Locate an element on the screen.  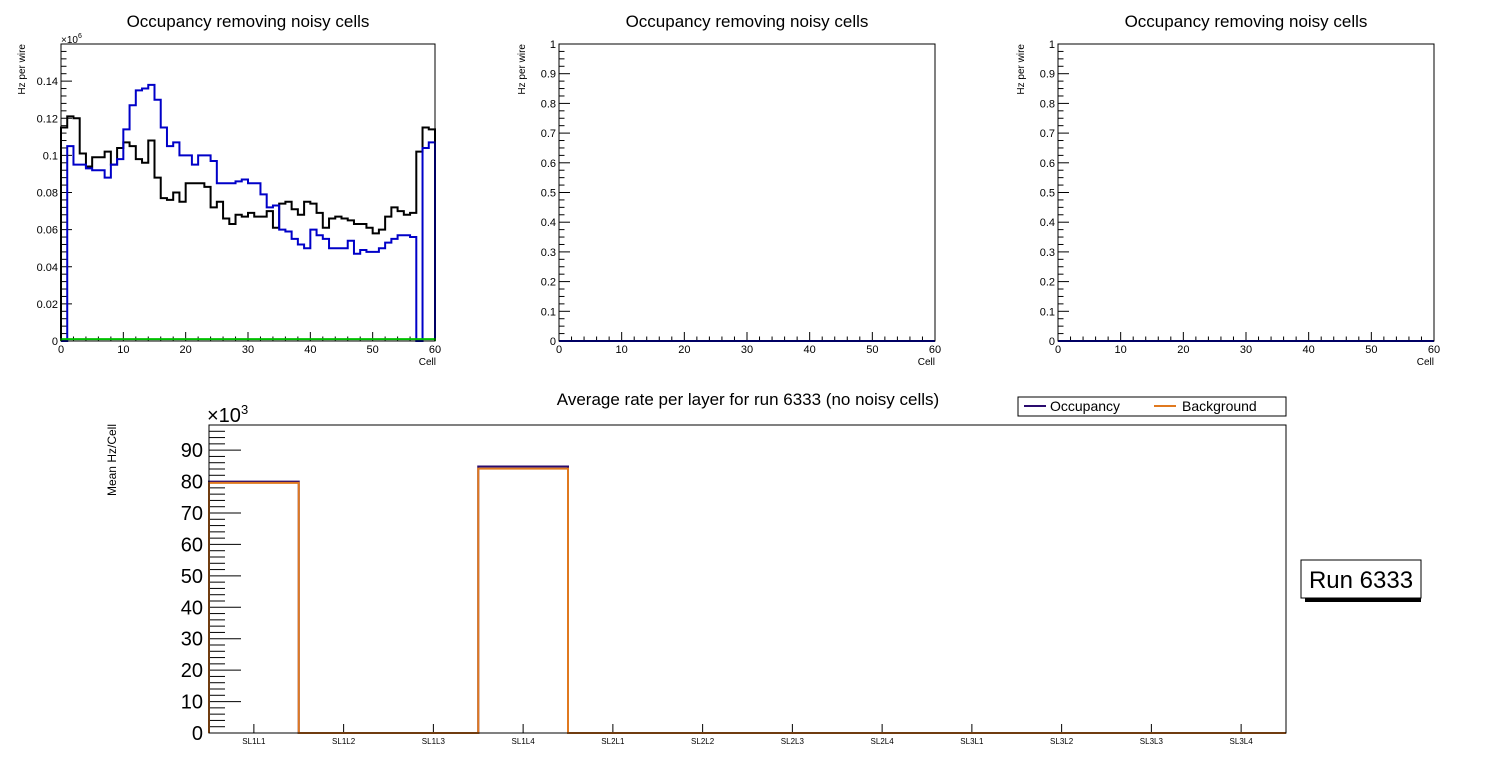
series-black-line is located at coordinates (248, 228).